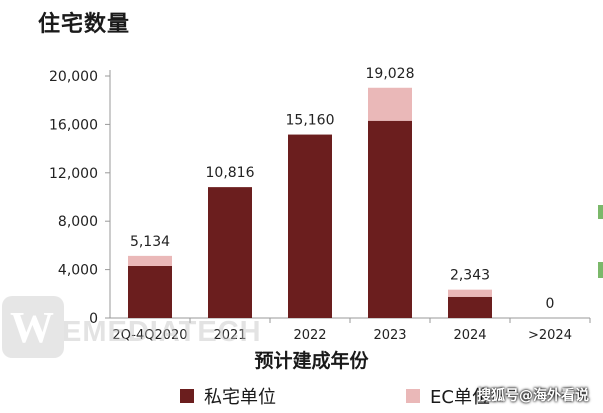 The image size is (603, 413). Describe the element at coordinates (149, 335) in the screenshot. I see `x-tick-label: 2Q-4Q2020` at that location.